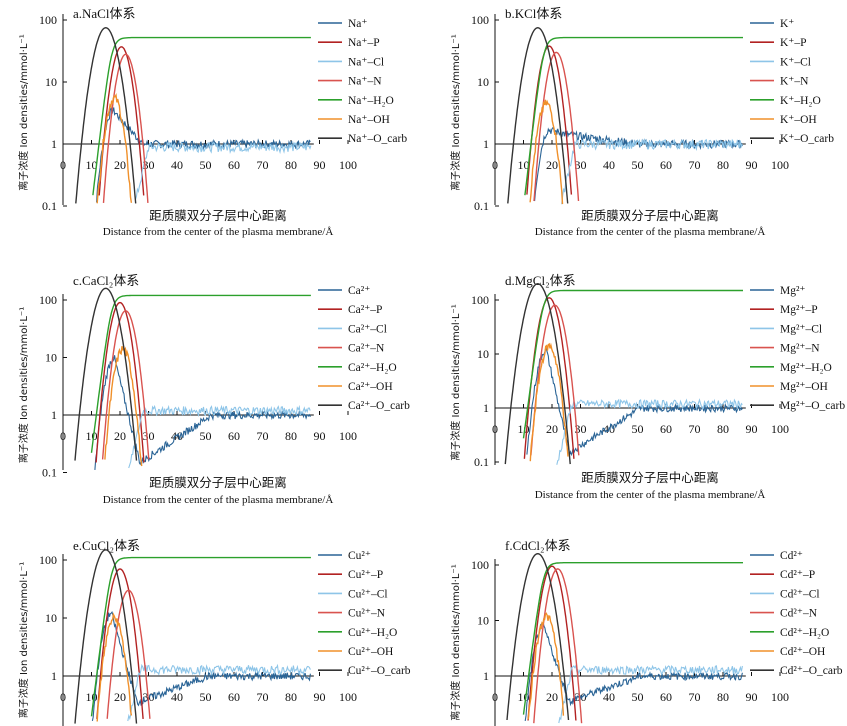 This screenshot has height=726, width=847. What do you see at coordinates (812, 406) in the screenshot?
I see `legend-entry: Mg²⁺–O_carb` at bounding box center [812, 406].